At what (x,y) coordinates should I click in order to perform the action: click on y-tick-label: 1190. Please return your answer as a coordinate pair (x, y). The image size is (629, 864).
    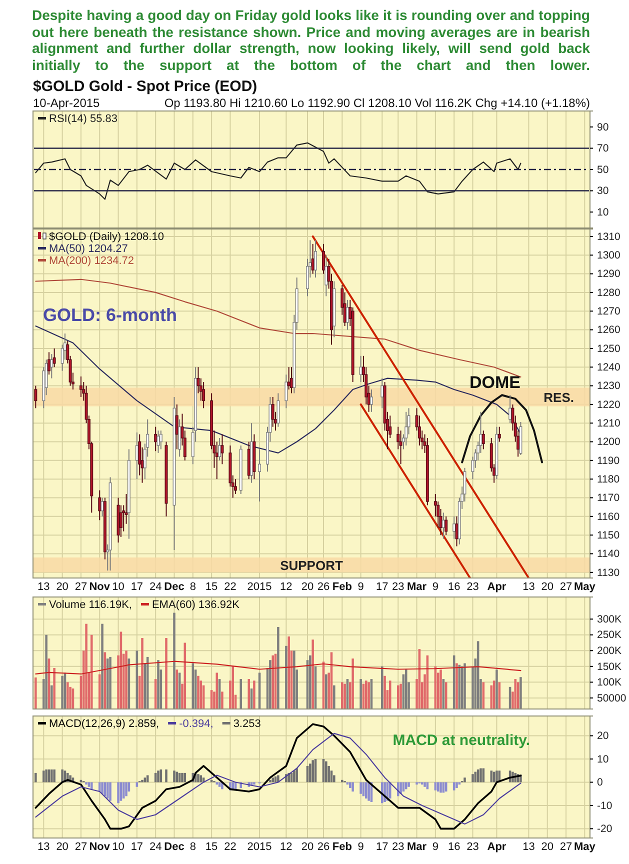
    Looking at the image, I should click on (608, 460).